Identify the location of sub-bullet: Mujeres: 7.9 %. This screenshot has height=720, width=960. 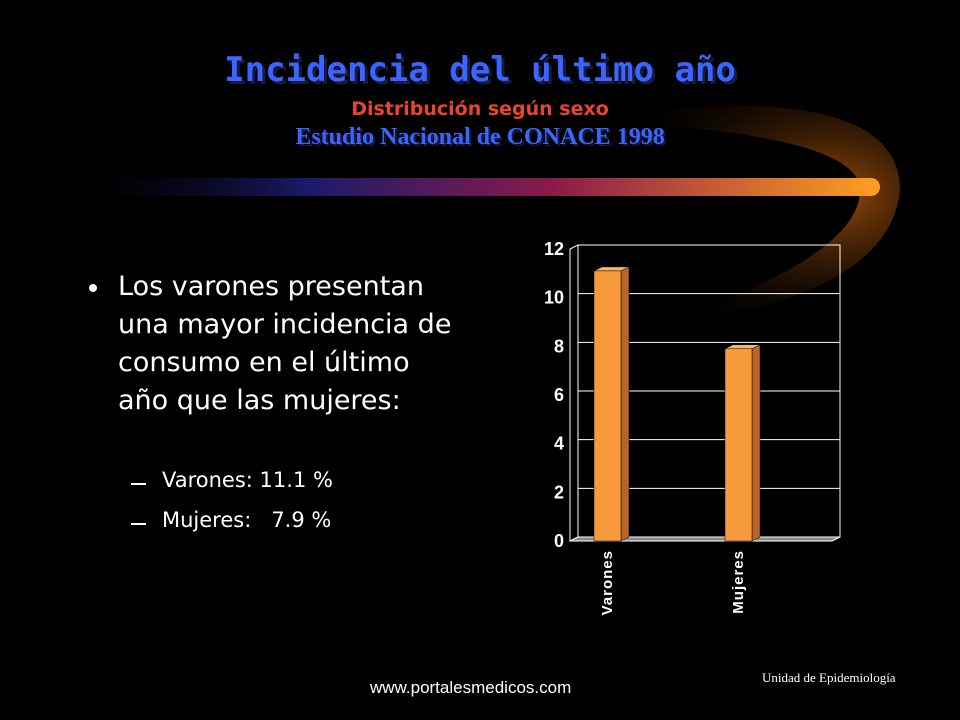
(247, 520).